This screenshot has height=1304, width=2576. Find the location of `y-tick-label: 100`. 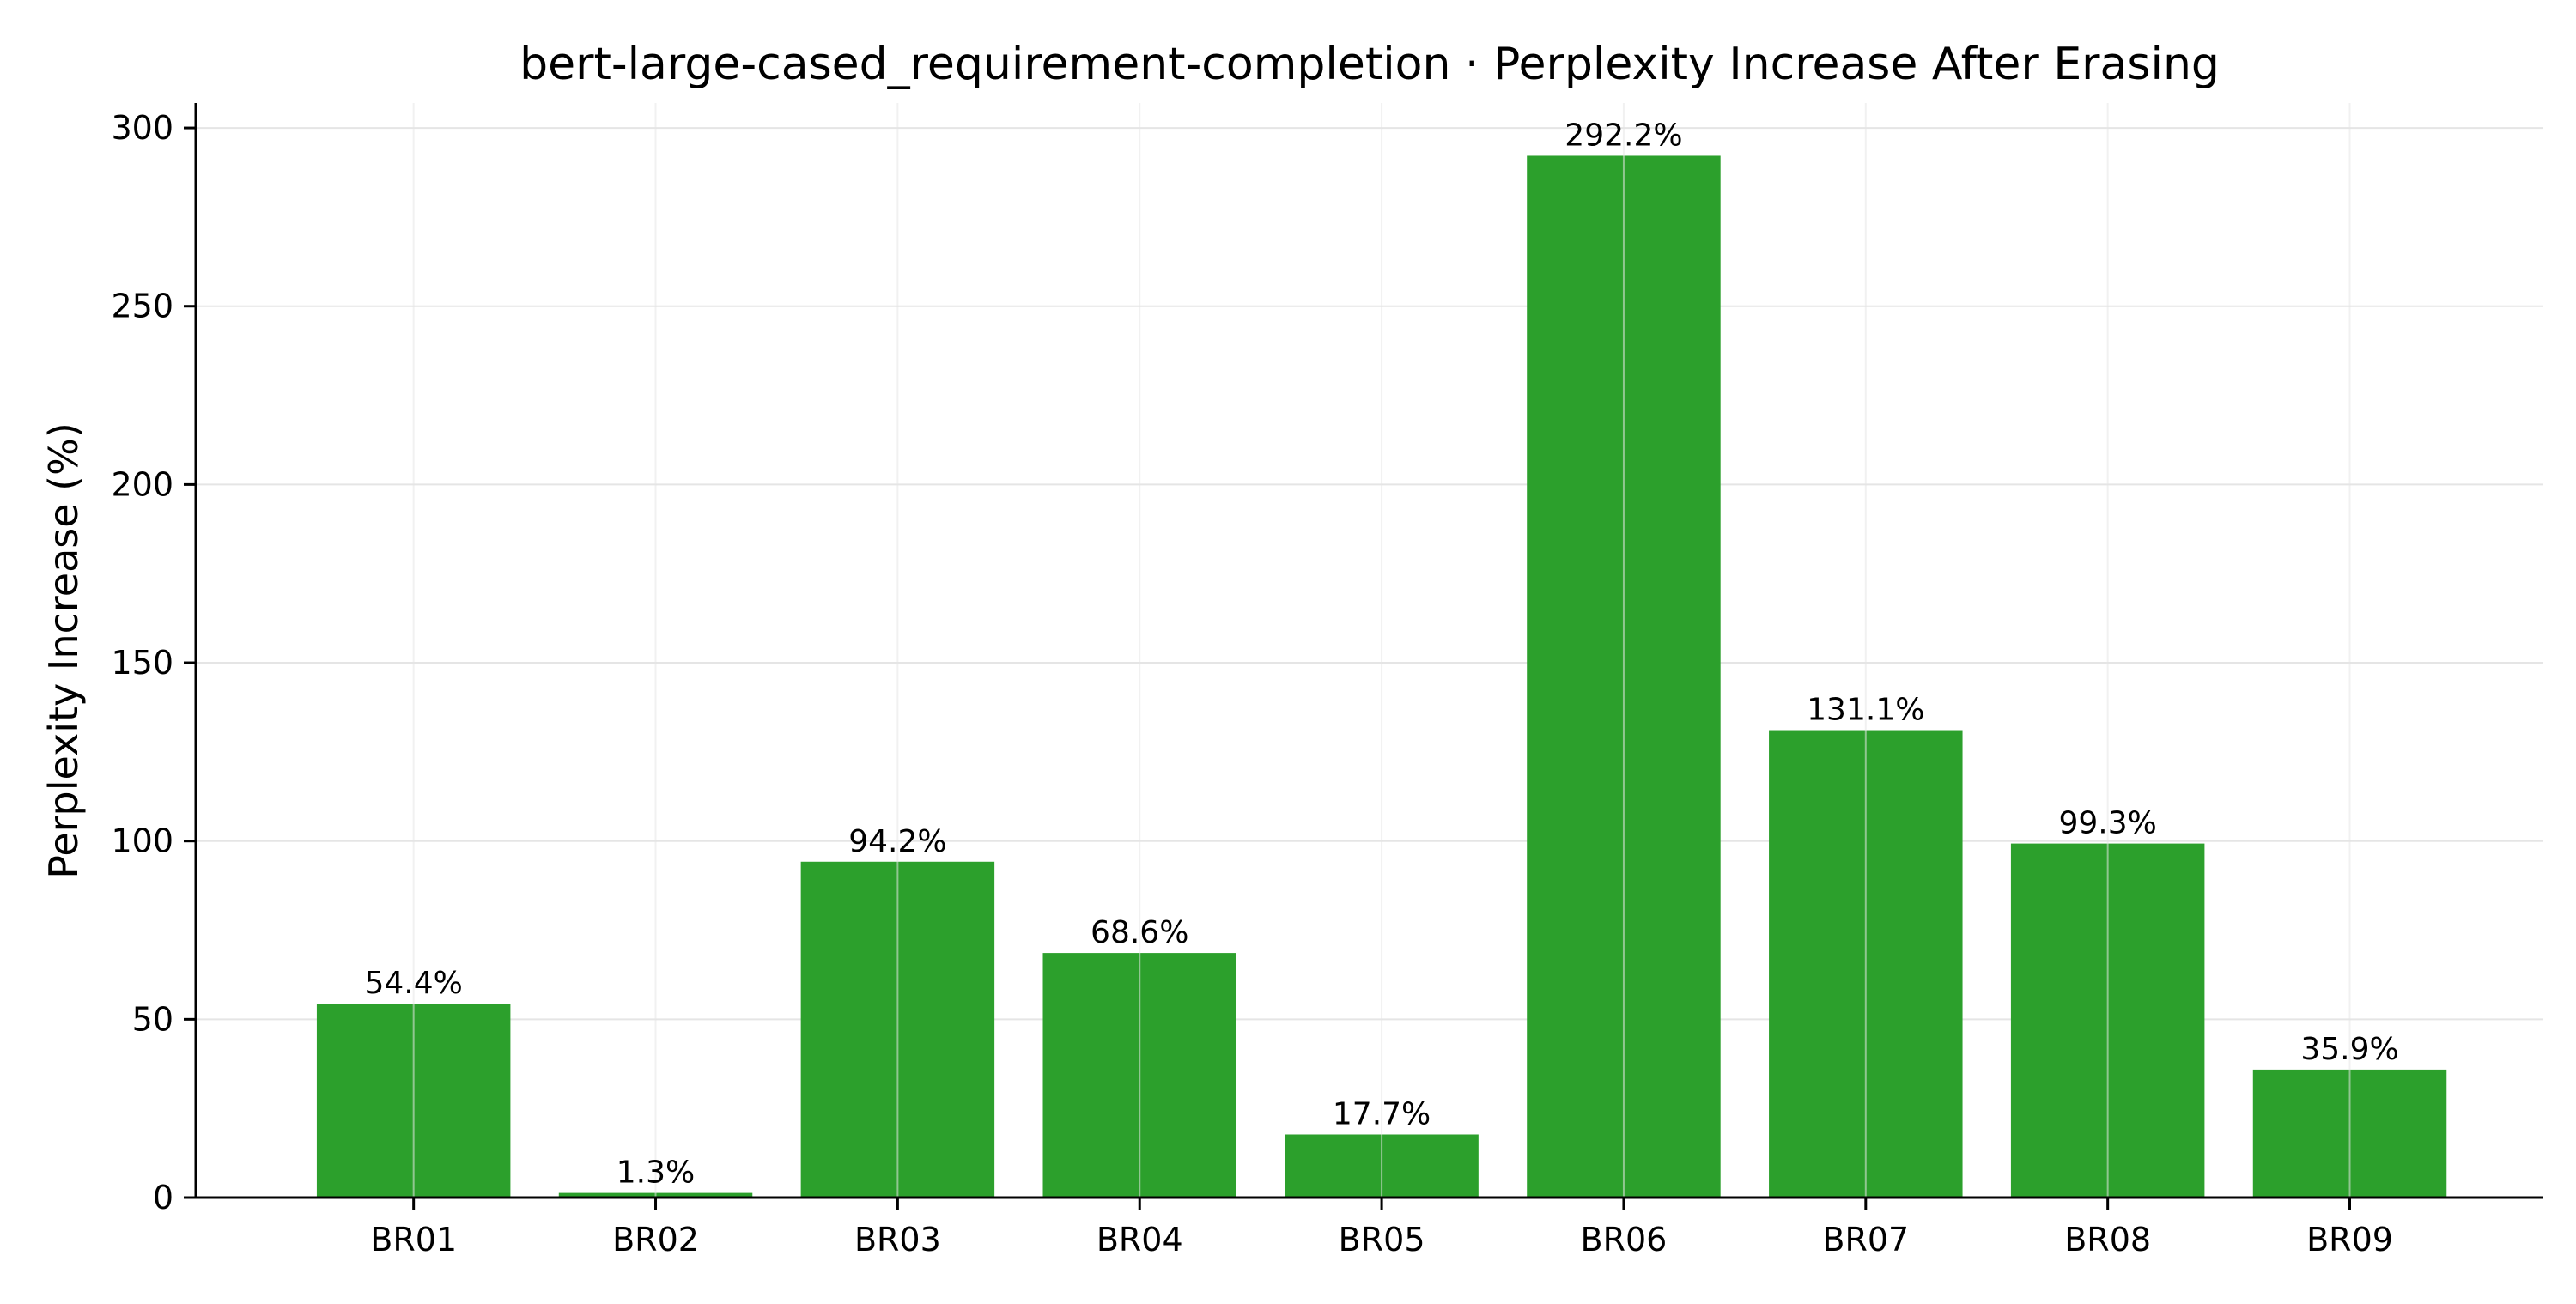

y-tick-label: 100 is located at coordinates (142, 841).